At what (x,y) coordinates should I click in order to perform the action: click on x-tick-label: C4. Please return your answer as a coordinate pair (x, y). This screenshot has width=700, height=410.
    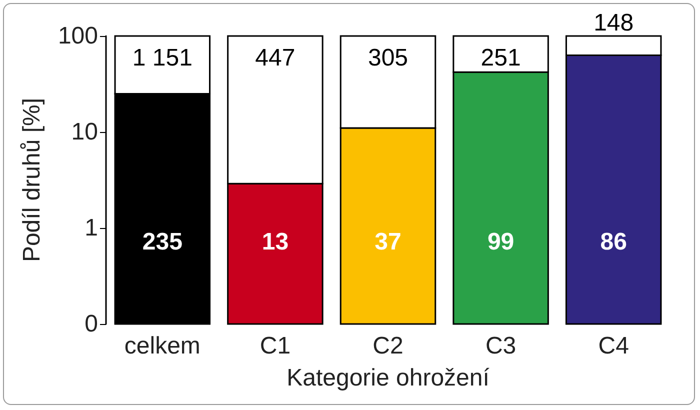
    Looking at the image, I should click on (613, 346).